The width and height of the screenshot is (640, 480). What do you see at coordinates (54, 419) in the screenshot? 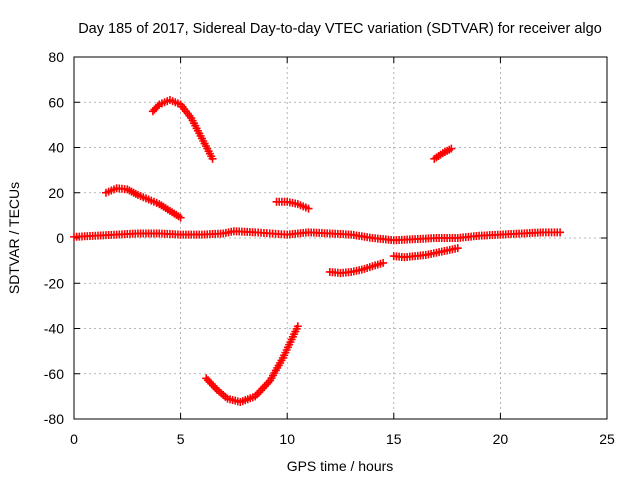
I see `y-tick-label: -80` at bounding box center [54, 419].